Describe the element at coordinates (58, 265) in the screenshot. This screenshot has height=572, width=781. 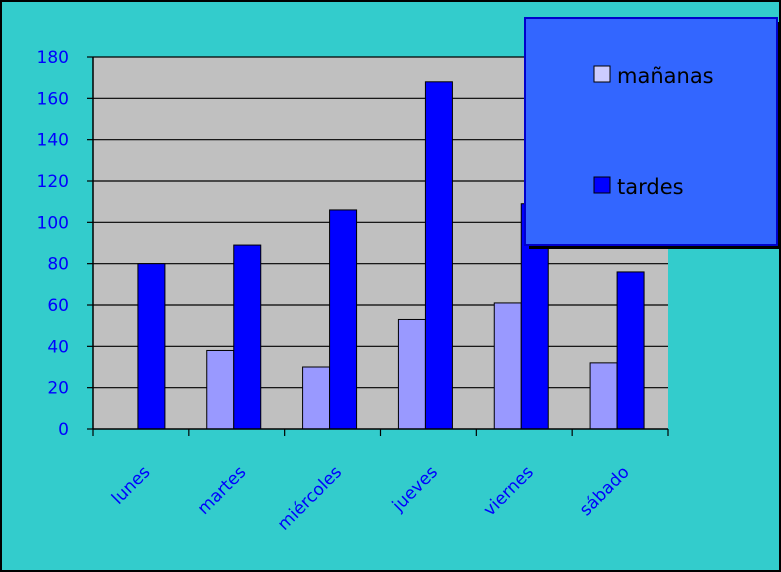
I see `y-tick-label-80: 80` at that location.